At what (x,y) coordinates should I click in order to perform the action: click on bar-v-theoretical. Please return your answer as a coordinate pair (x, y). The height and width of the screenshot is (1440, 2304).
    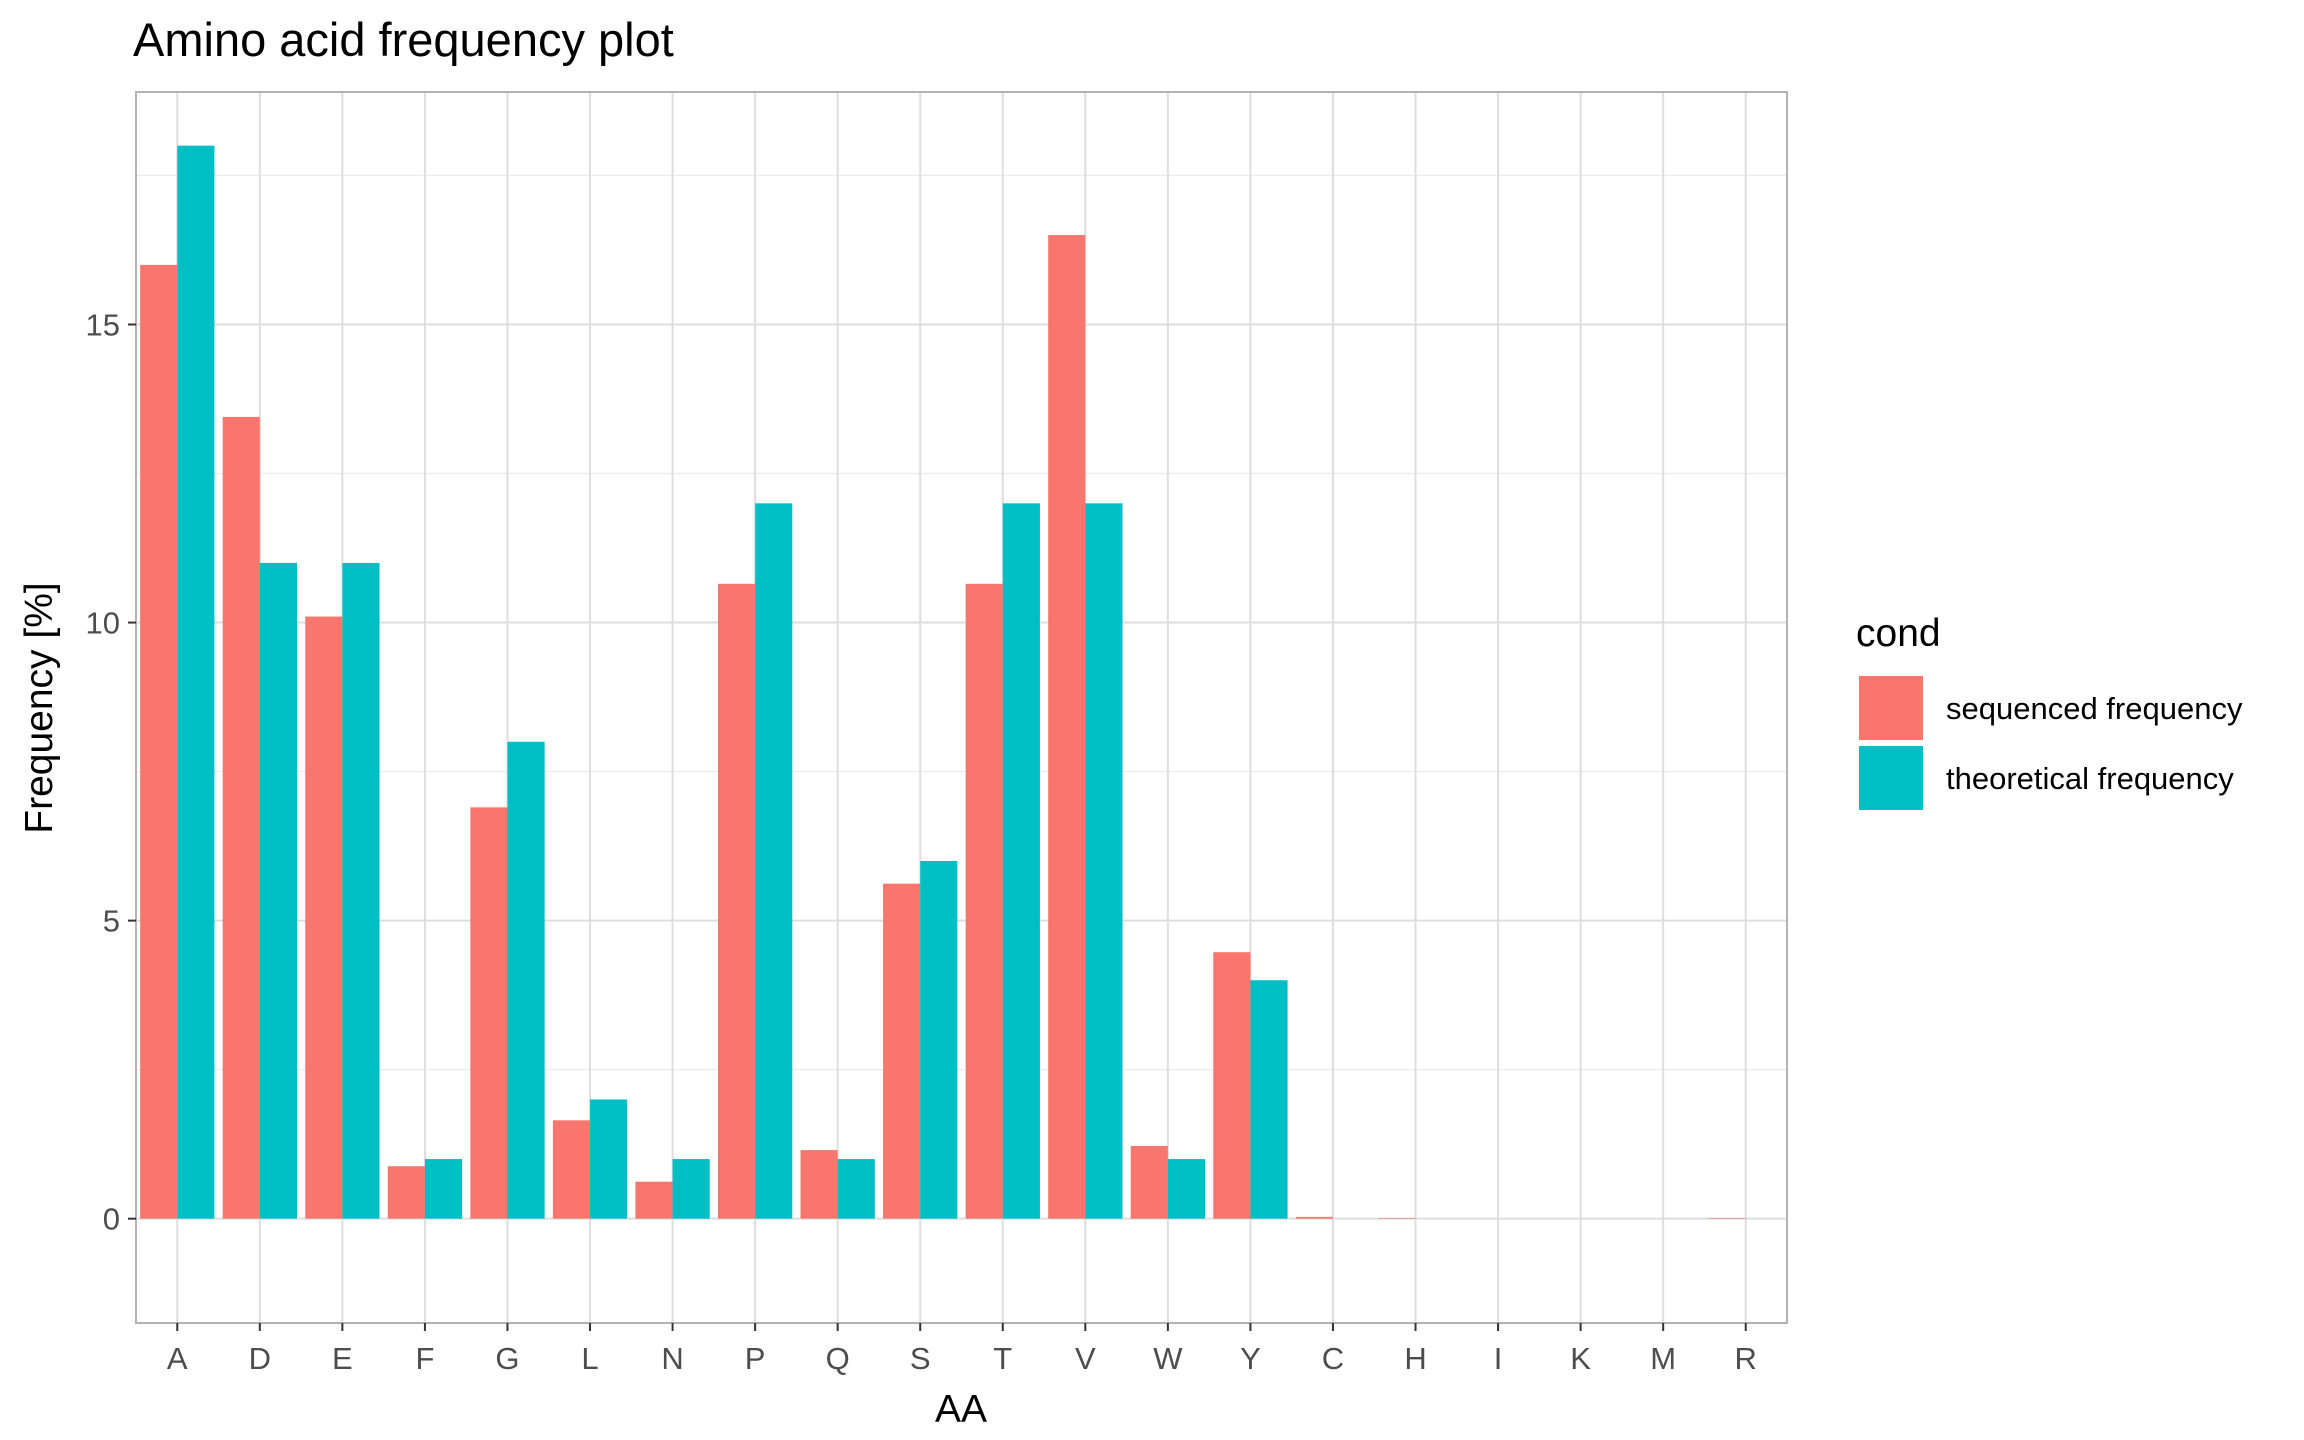
    Looking at the image, I should click on (1104, 861).